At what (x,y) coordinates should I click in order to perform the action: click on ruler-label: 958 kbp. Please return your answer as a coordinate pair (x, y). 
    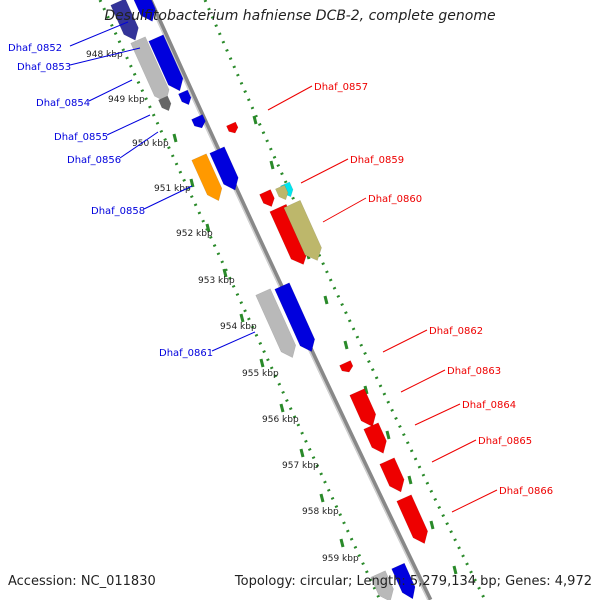
    Looking at the image, I should click on (320, 512).